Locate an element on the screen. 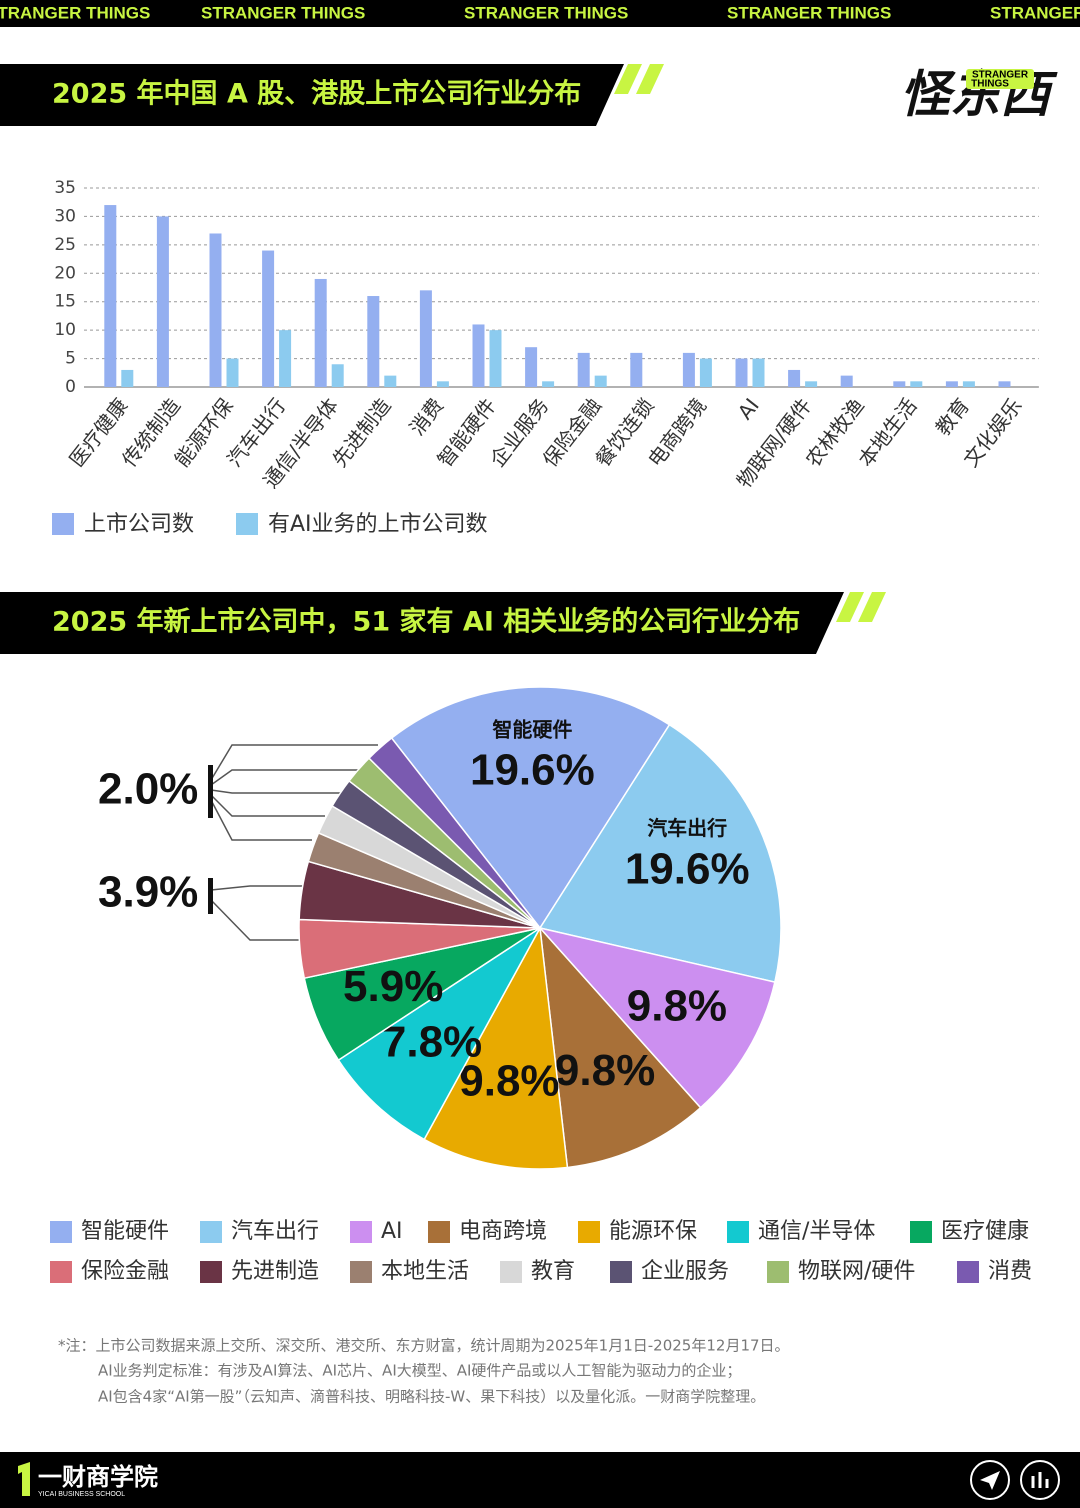 This screenshot has width=1080, height=1508. y-tick-label: 0 is located at coordinates (70, 387).